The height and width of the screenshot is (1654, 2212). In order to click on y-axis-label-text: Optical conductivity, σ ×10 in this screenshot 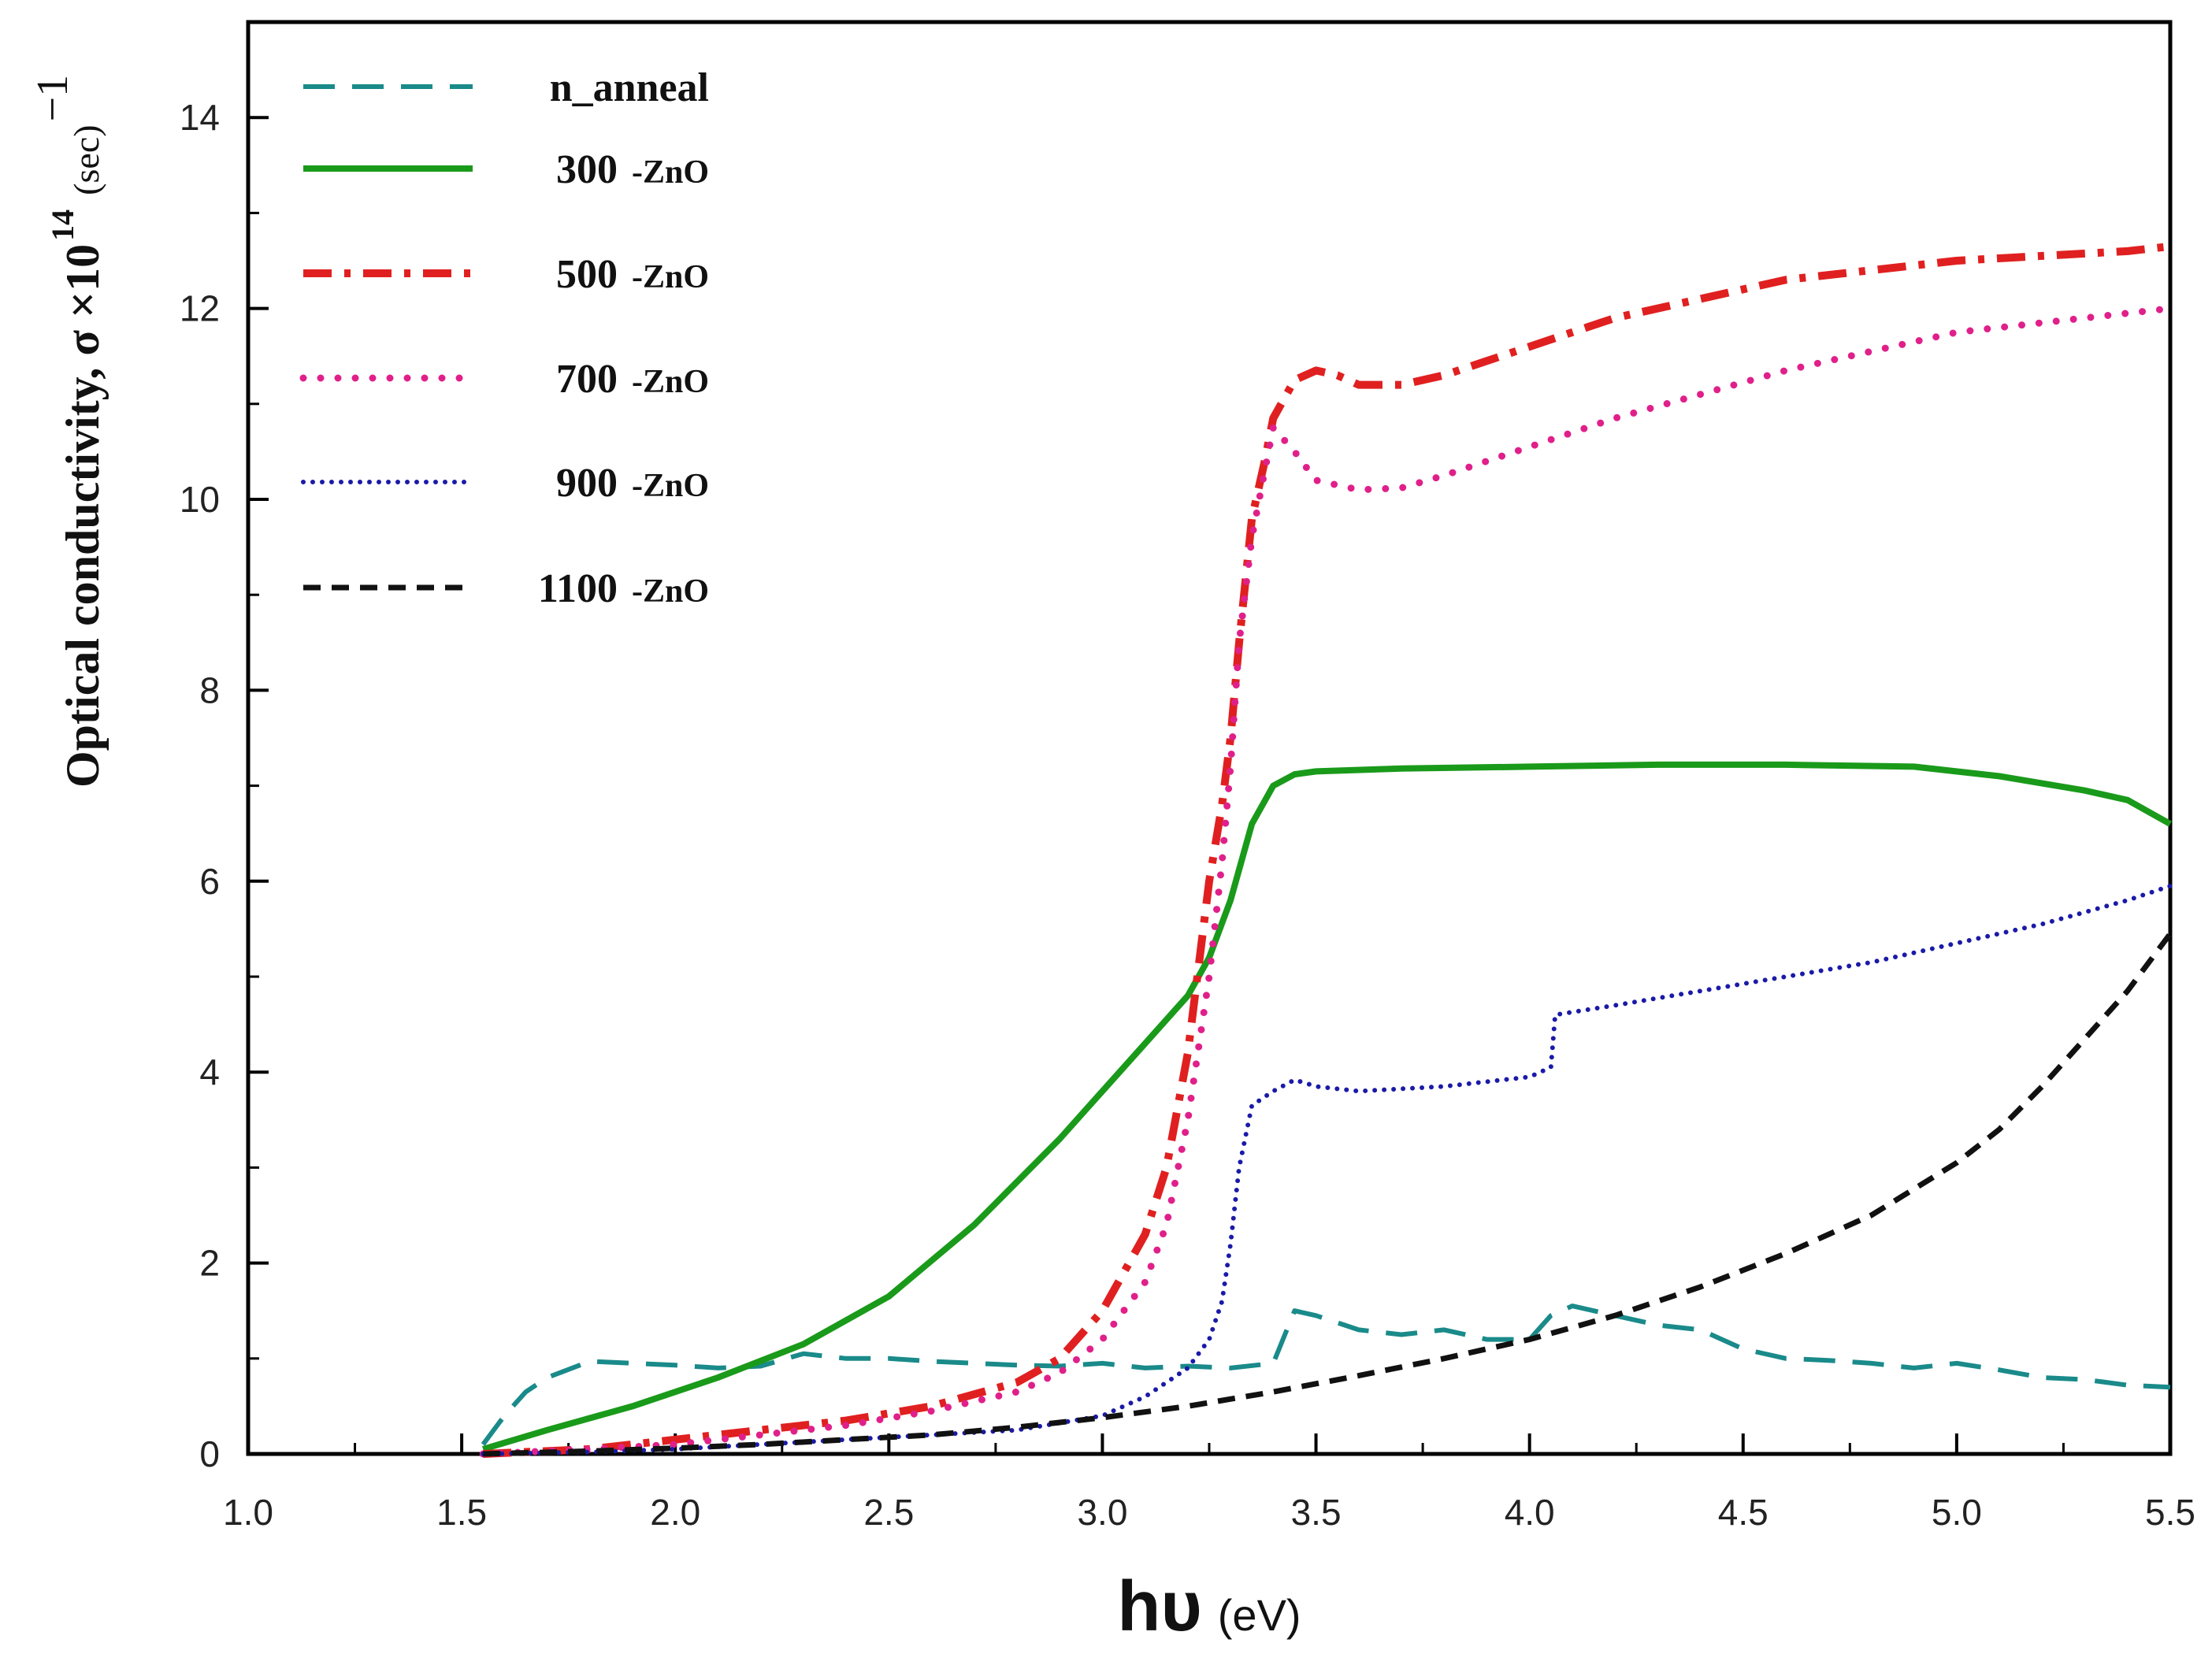, I will do `click(83, 516)`.